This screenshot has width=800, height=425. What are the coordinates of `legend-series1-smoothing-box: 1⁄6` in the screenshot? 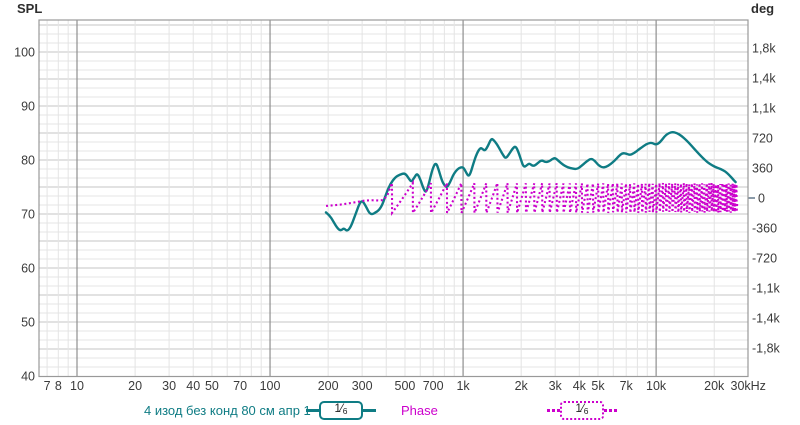 It's located at (341, 410).